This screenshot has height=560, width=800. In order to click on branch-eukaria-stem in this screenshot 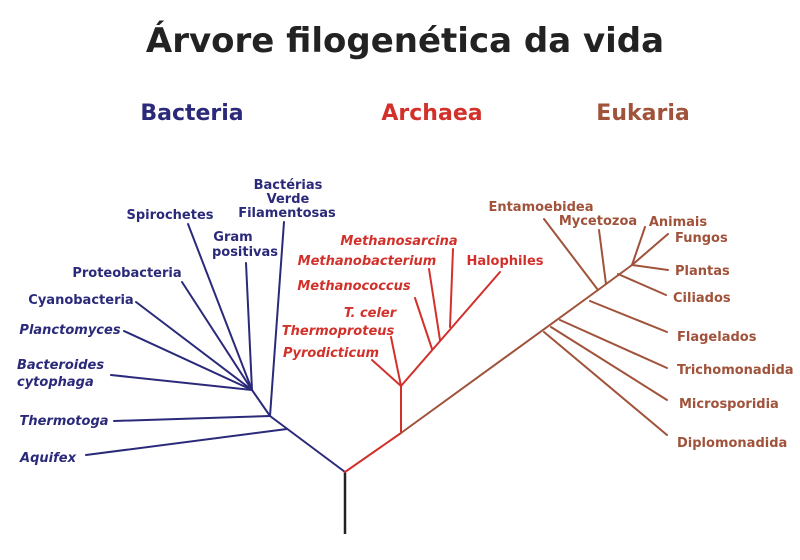, I will do `click(499, 361)`.